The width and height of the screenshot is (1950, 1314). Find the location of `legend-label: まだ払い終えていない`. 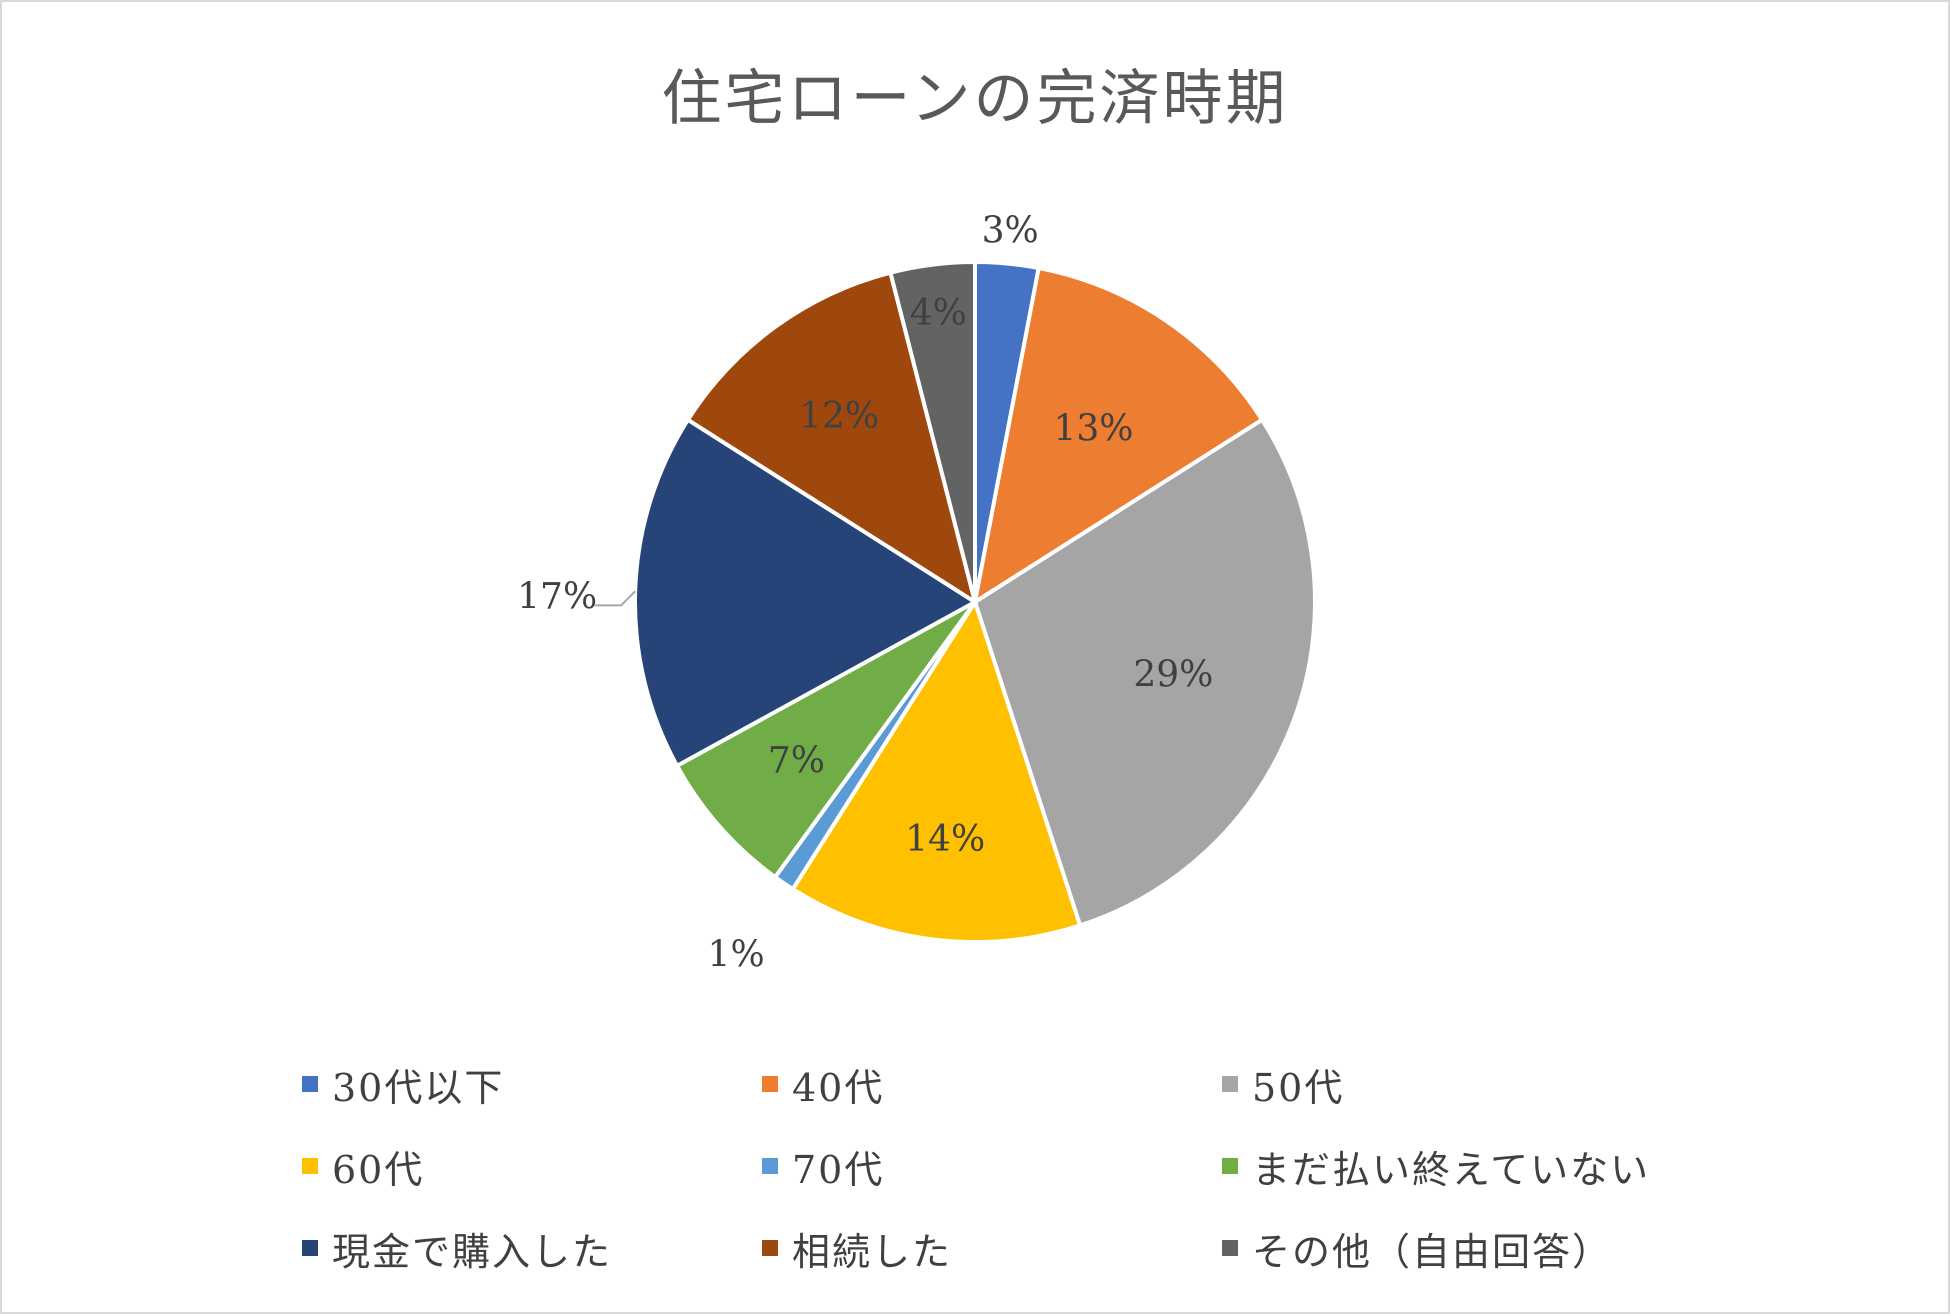

legend-label: まだ払い終えていない is located at coordinates (1451, 1169).